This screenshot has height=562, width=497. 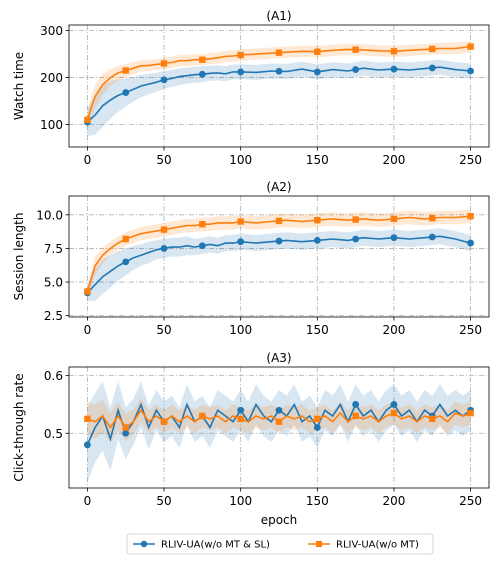 What do you see at coordinates (280, 544) in the screenshot?
I see `legend-box` at bounding box center [280, 544].